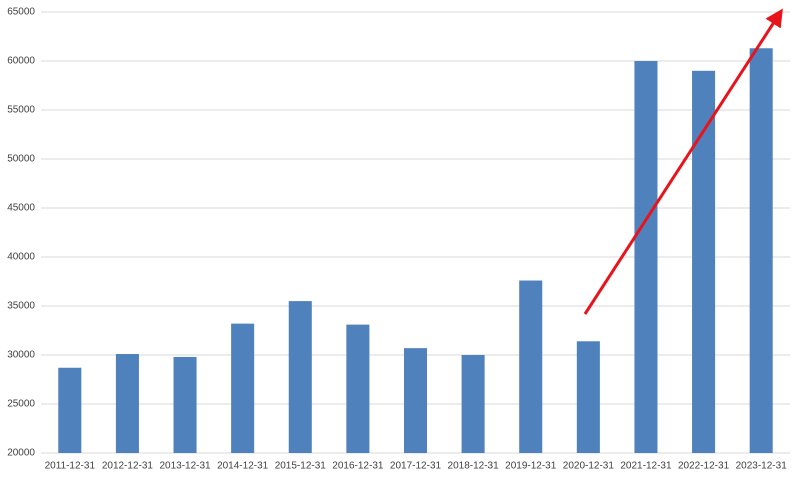 This screenshot has height=479, width=800. Describe the element at coordinates (21, 61) in the screenshot. I see `y-tick-label: 60000` at that location.